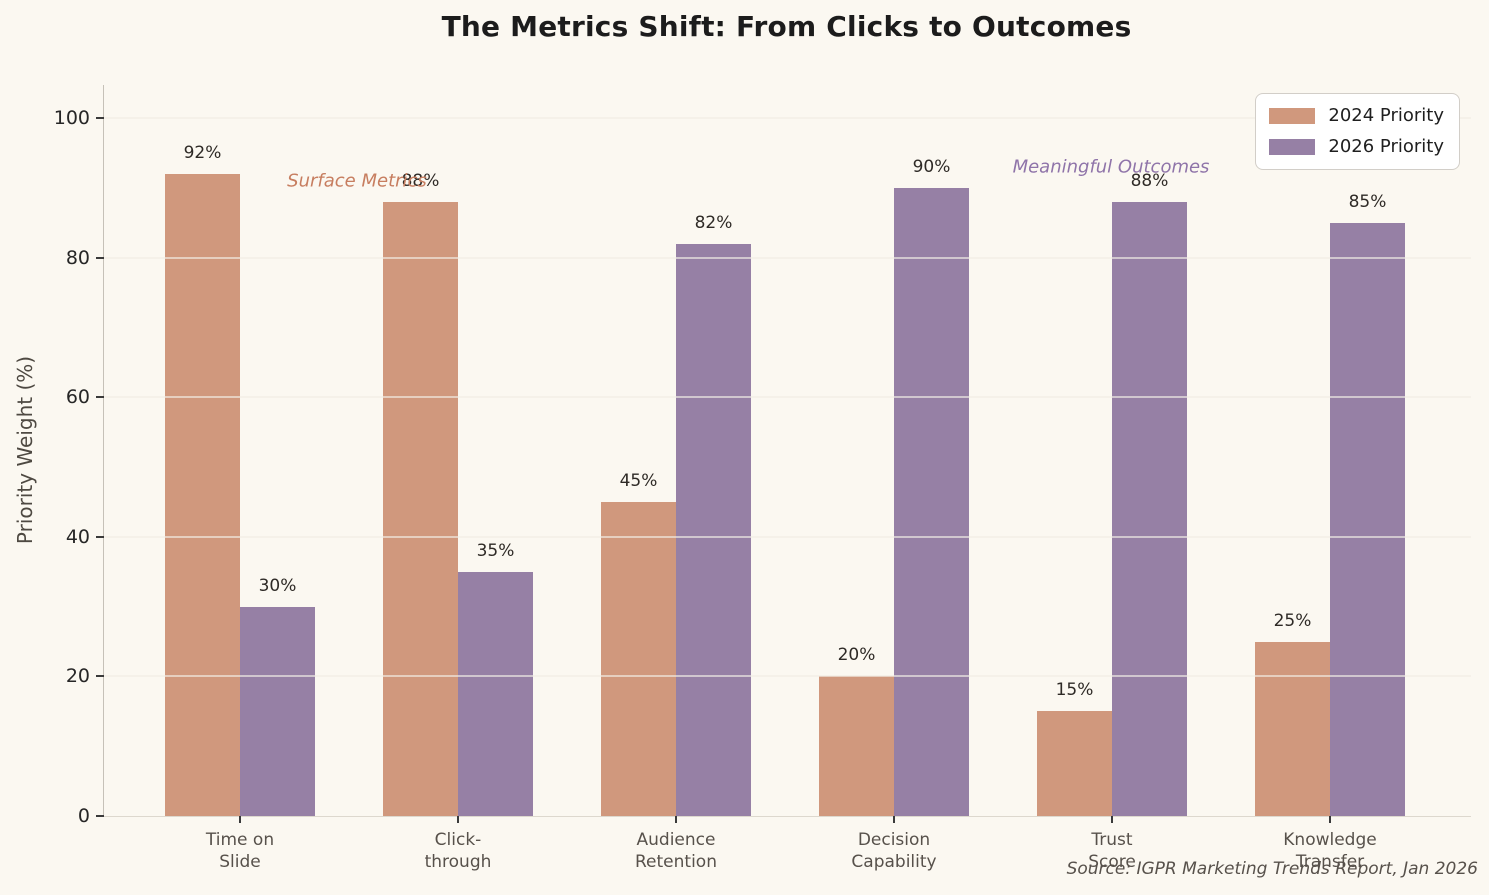 This screenshot has height=895, width=1489. I want to click on bar-value-label-2024-priority-decision-capability: 20%, so click(856, 655).